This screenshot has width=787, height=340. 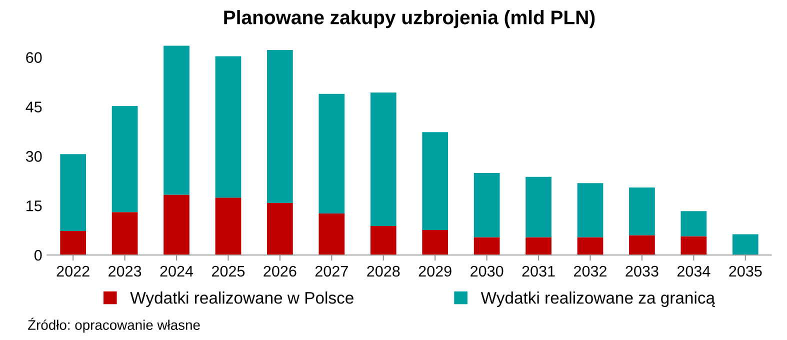 What do you see at coordinates (409, 19) in the screenshot?
I see `chart-title: Planowane zakupy uzbrojenia (mld PLN)` at bounding box center [409, 19].